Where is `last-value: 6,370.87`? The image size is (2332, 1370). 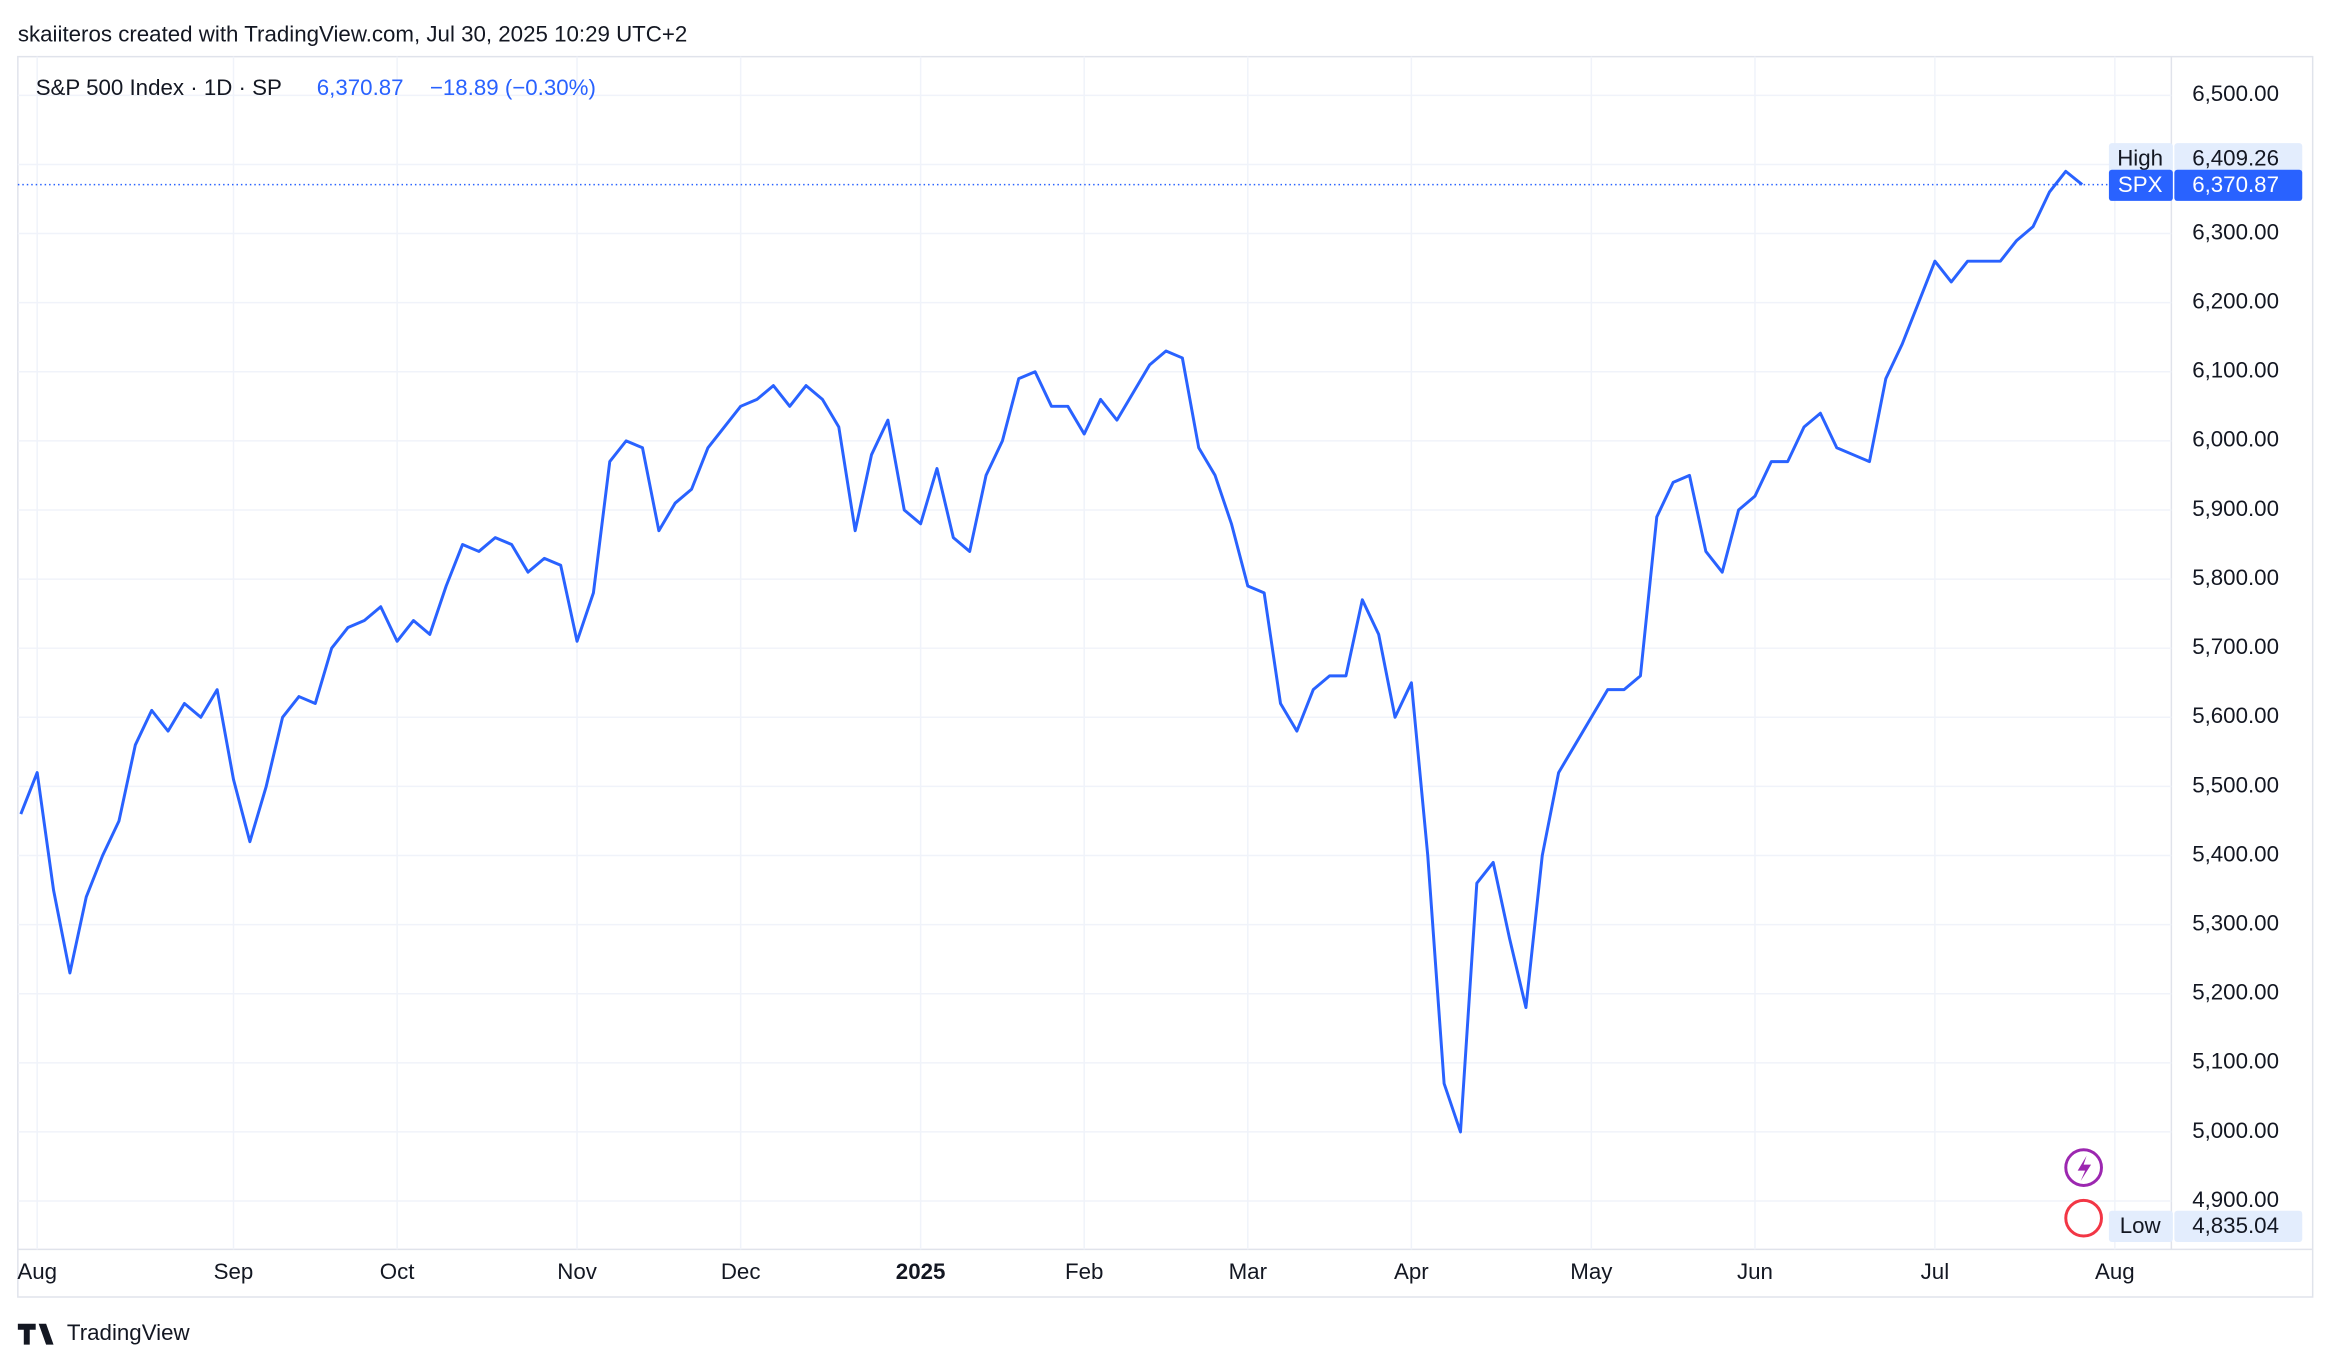
last-value: 6,370.87 is located at coordinates (2235, 184).